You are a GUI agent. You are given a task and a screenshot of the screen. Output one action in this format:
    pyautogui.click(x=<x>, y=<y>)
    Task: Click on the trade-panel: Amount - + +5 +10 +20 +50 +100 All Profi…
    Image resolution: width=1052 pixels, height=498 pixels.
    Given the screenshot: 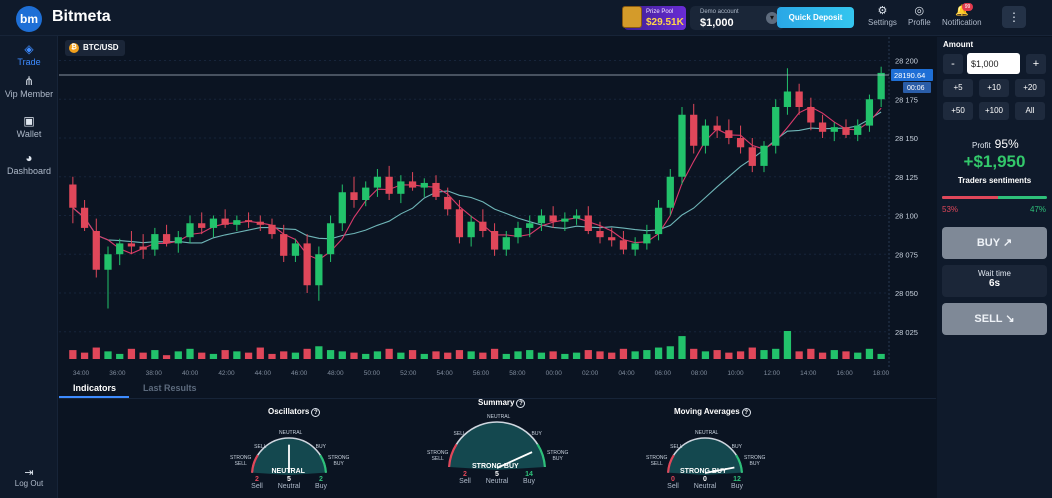 What is the action you would take?
    pyautogui.click(x=994, y=267)
    